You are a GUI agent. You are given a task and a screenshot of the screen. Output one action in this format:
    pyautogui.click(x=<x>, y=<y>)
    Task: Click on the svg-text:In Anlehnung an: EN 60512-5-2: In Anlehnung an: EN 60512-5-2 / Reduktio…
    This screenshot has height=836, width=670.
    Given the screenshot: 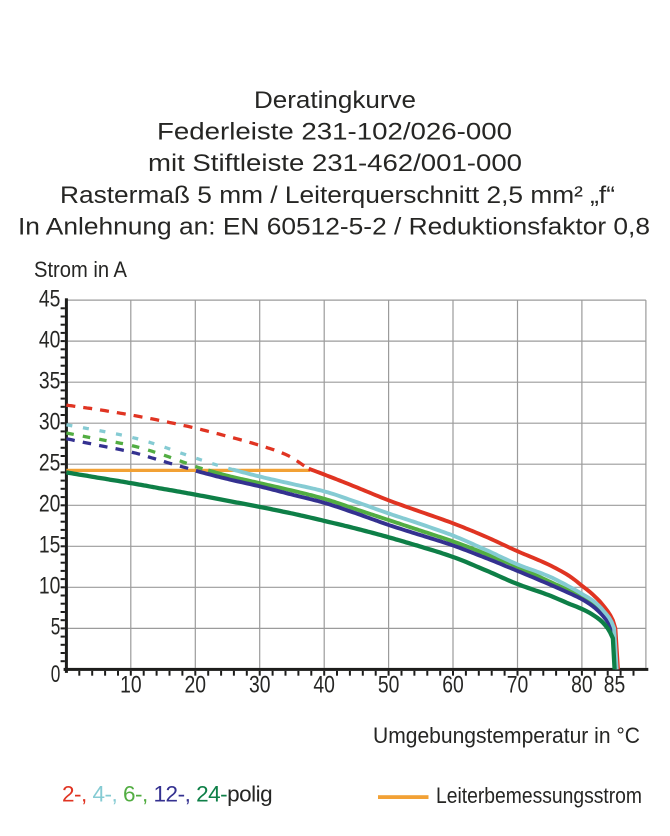 What is the action you would take?
    pyautogui.click(x=334, y=226)
    